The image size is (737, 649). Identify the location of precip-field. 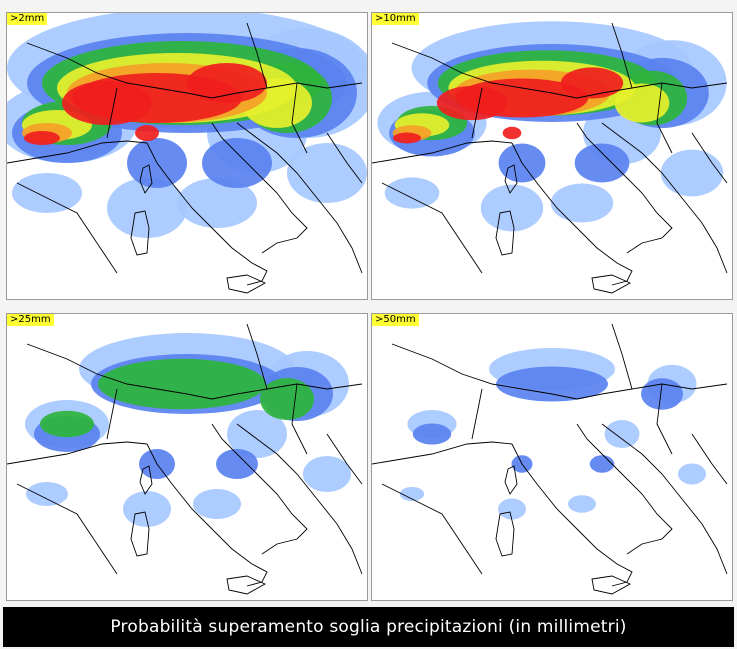
(188, 430).